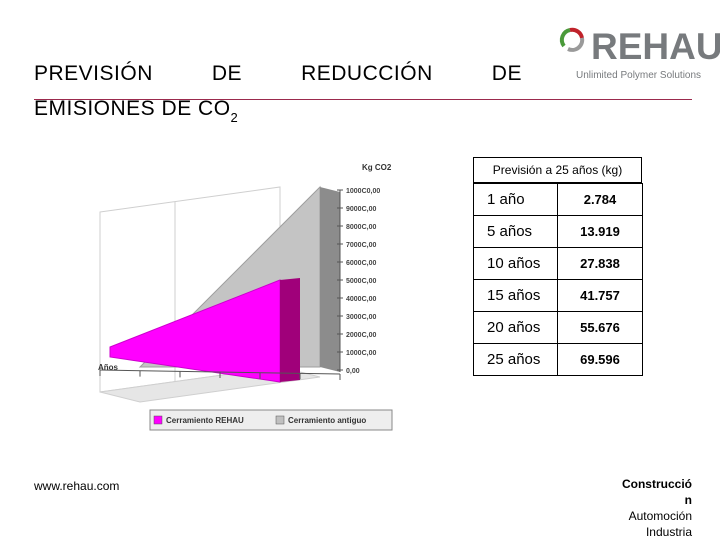  I want to click on footer-url: www.rehau.com, so click(77, 486).